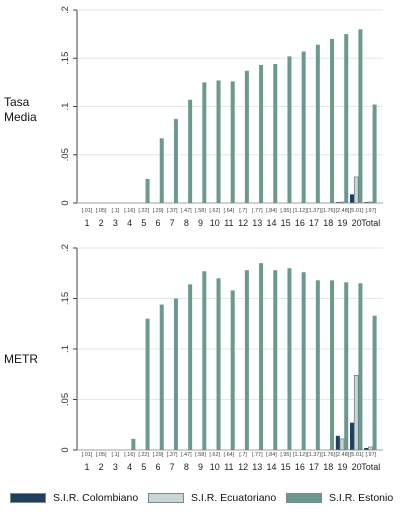  I want to click on group-label: [.95], so click(285, 455).